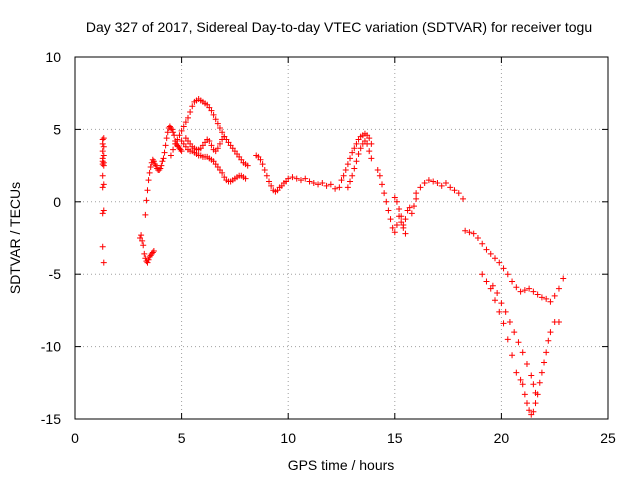  What do you see at coordinates (57, 129) in the screenshot?
I see `y-tick-label: 5` at bounding box center [57, 129].